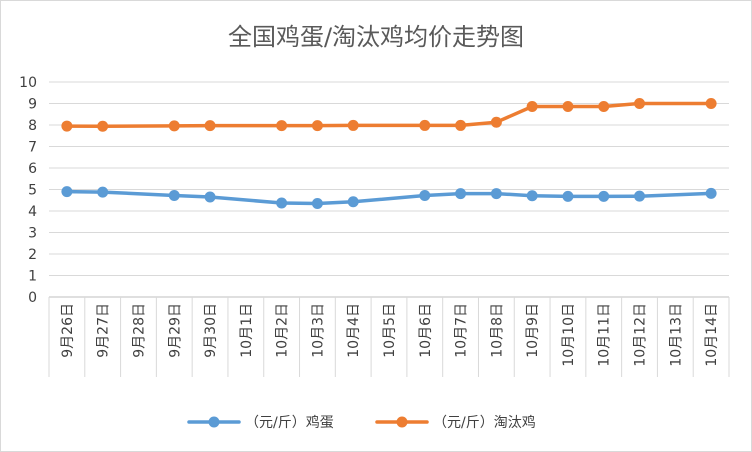 This screenshot has width=752, height=452. I want to click on x-tick-label: 10月8日, so click(497, 330).